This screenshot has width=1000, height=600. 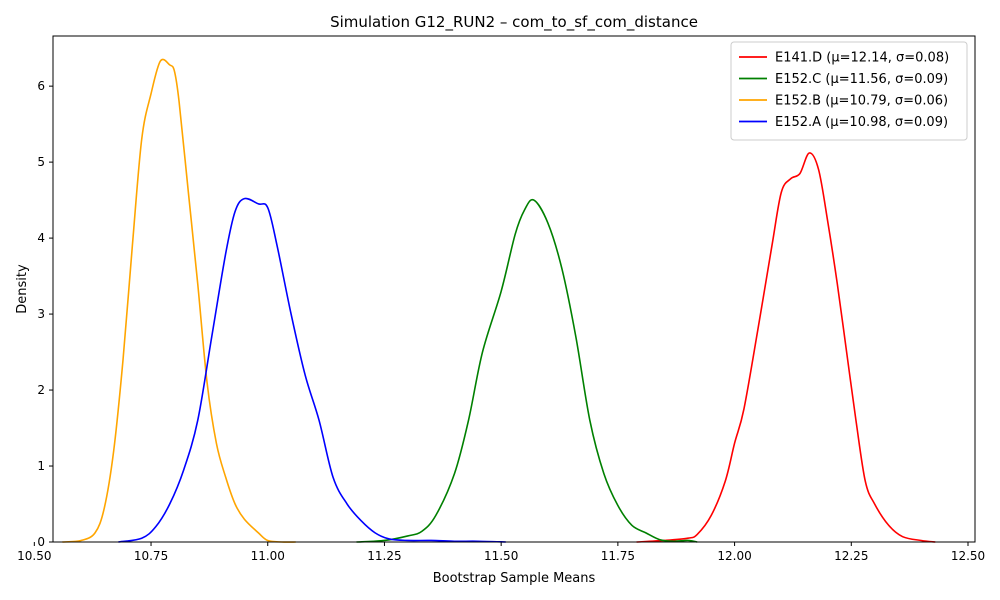 I want to click on x-tick-label: 11.25, so click(x=384, y=556).